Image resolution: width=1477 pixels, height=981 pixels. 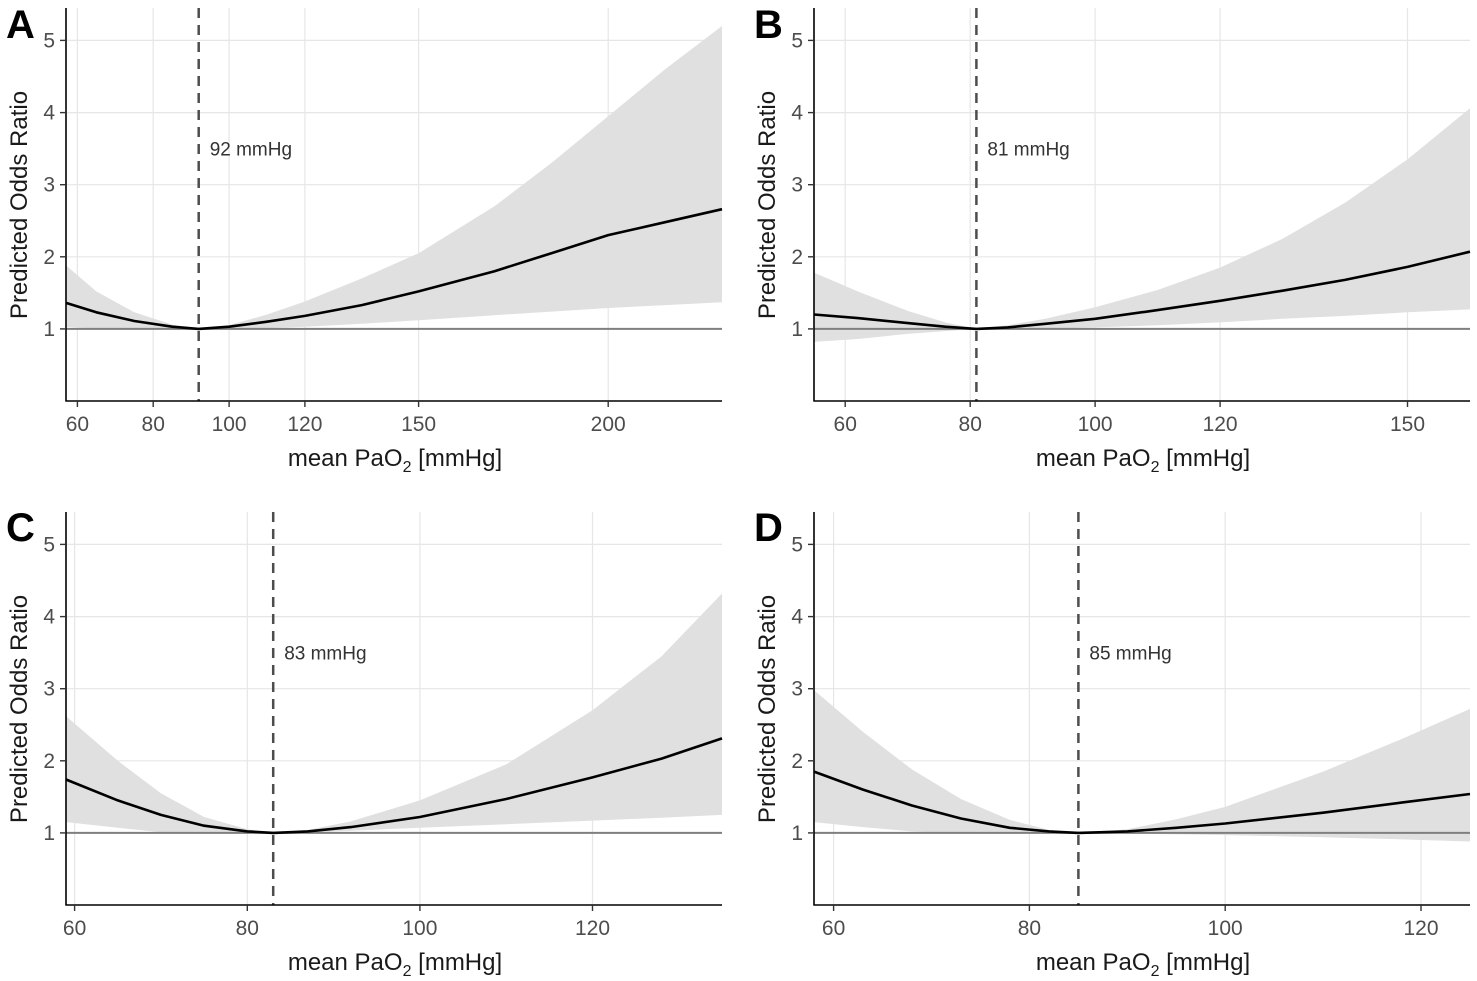 What do you see at coordinates (345, 458) in the screenshot?
I see `panel-a-x-axis-title-main: mean PaO` at bounding box center [345, 458].